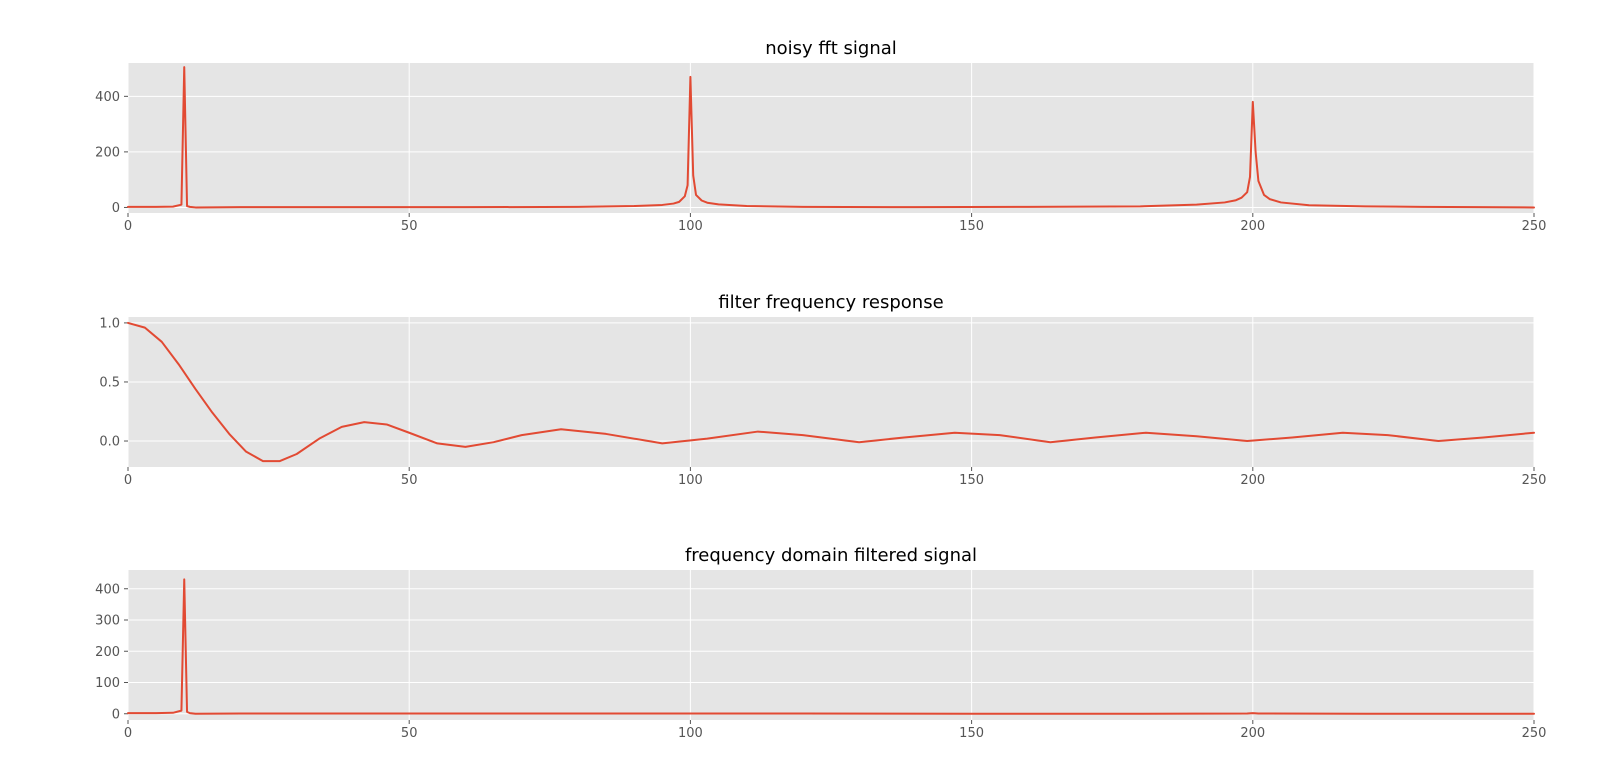  I want to click on subplot-title: frequency domain filtered signal, so click(831, 555).